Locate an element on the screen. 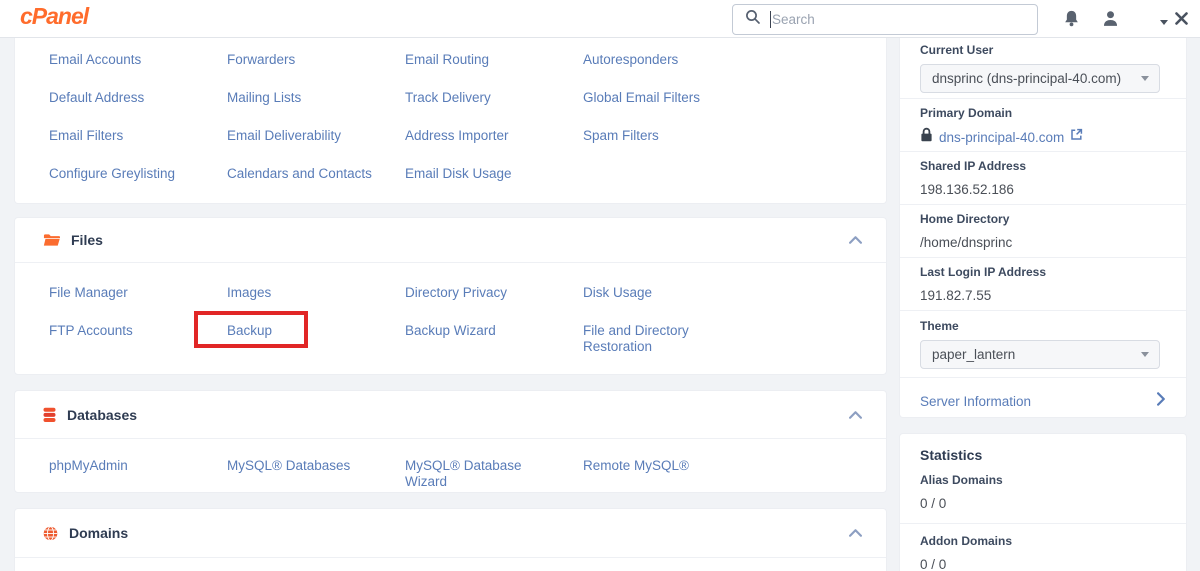 The width and height of the screenshot is (1200, 571). link-backup-wizard: Backup Wizard is located at coordinates (450, 330).